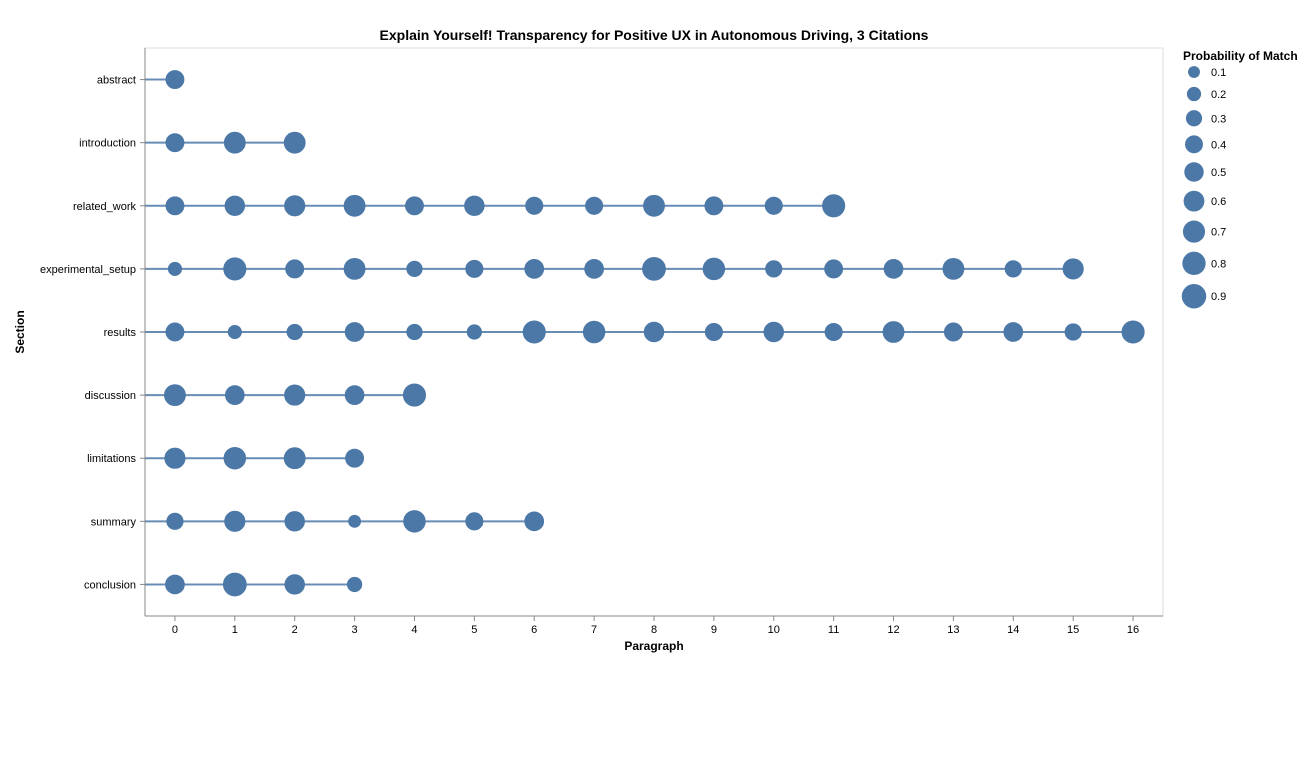  What do you see at coordinates (1218, 145) in the screenshot?
I see `legend-label: 0.4` at bounding box center [1218, 145].